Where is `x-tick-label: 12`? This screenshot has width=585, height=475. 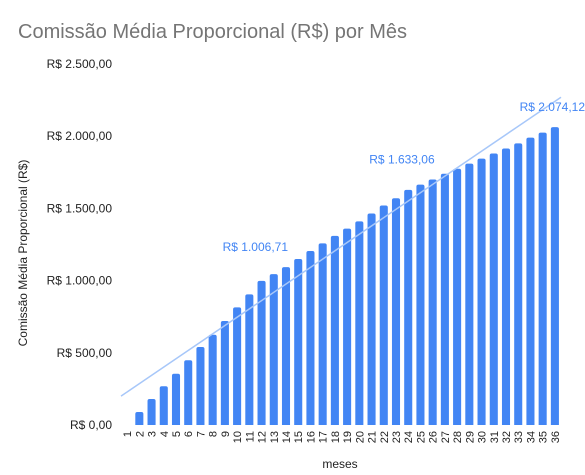 x-tick-label: 12 is located at coordinates (263, 437).